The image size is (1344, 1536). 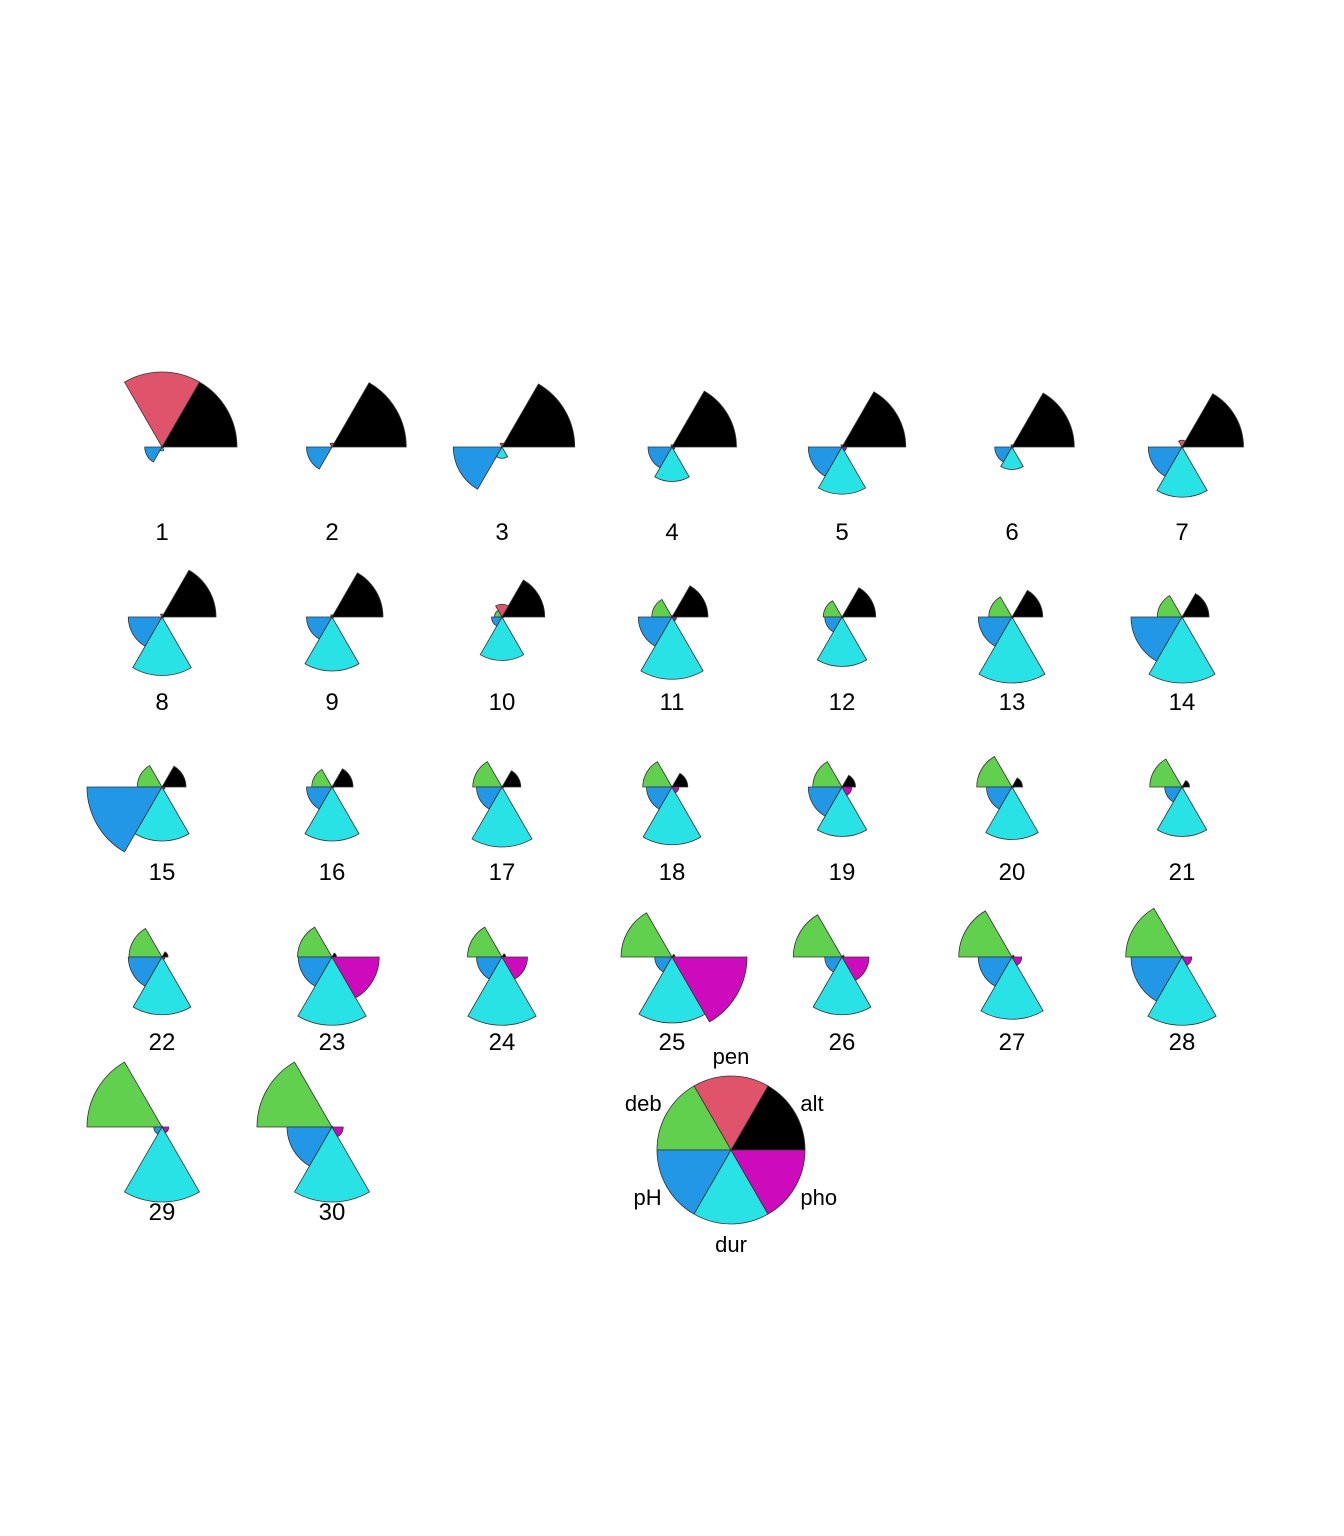 What do you see at coordinates (1182, 811) in the screenshot?
I see `star-21-segment-dur` at bounding box center [1182, 811].